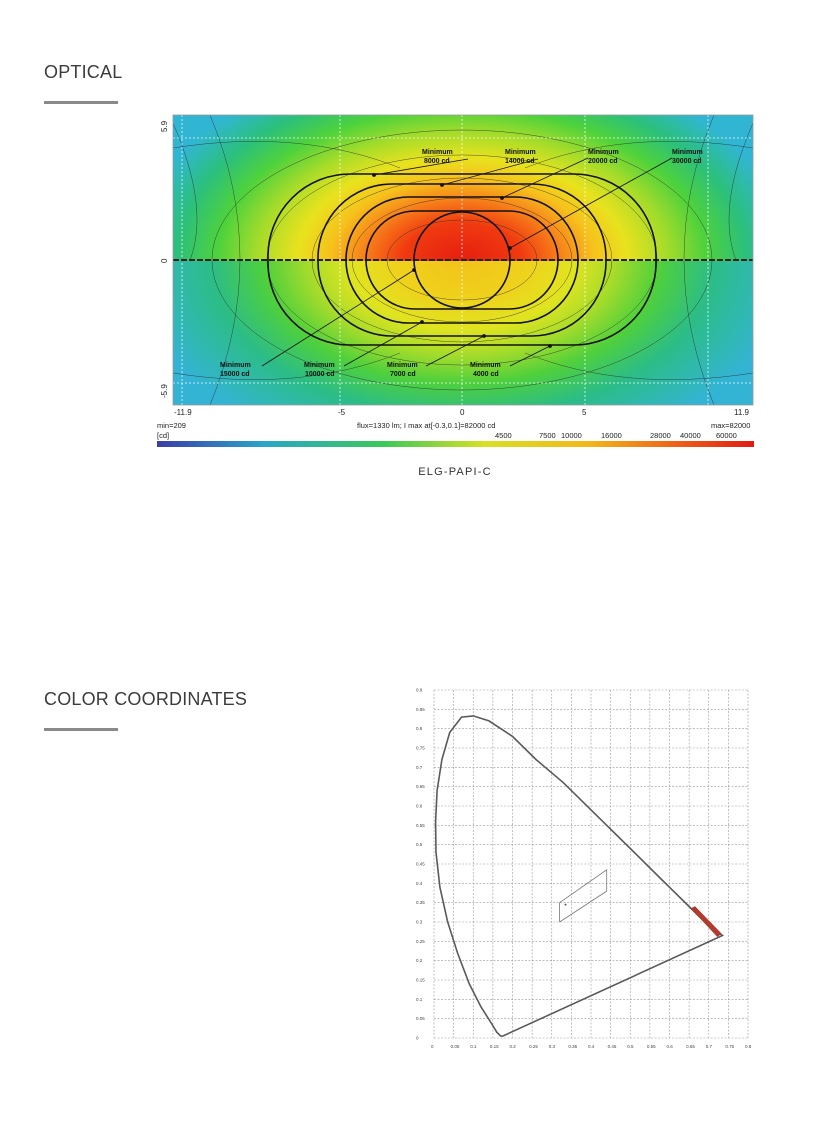 The width and height of the screenshot is (827, 1122). Describe the element at coordinates (547, 435) in the screenshot. I see `scale-7500: 7500` at that location.